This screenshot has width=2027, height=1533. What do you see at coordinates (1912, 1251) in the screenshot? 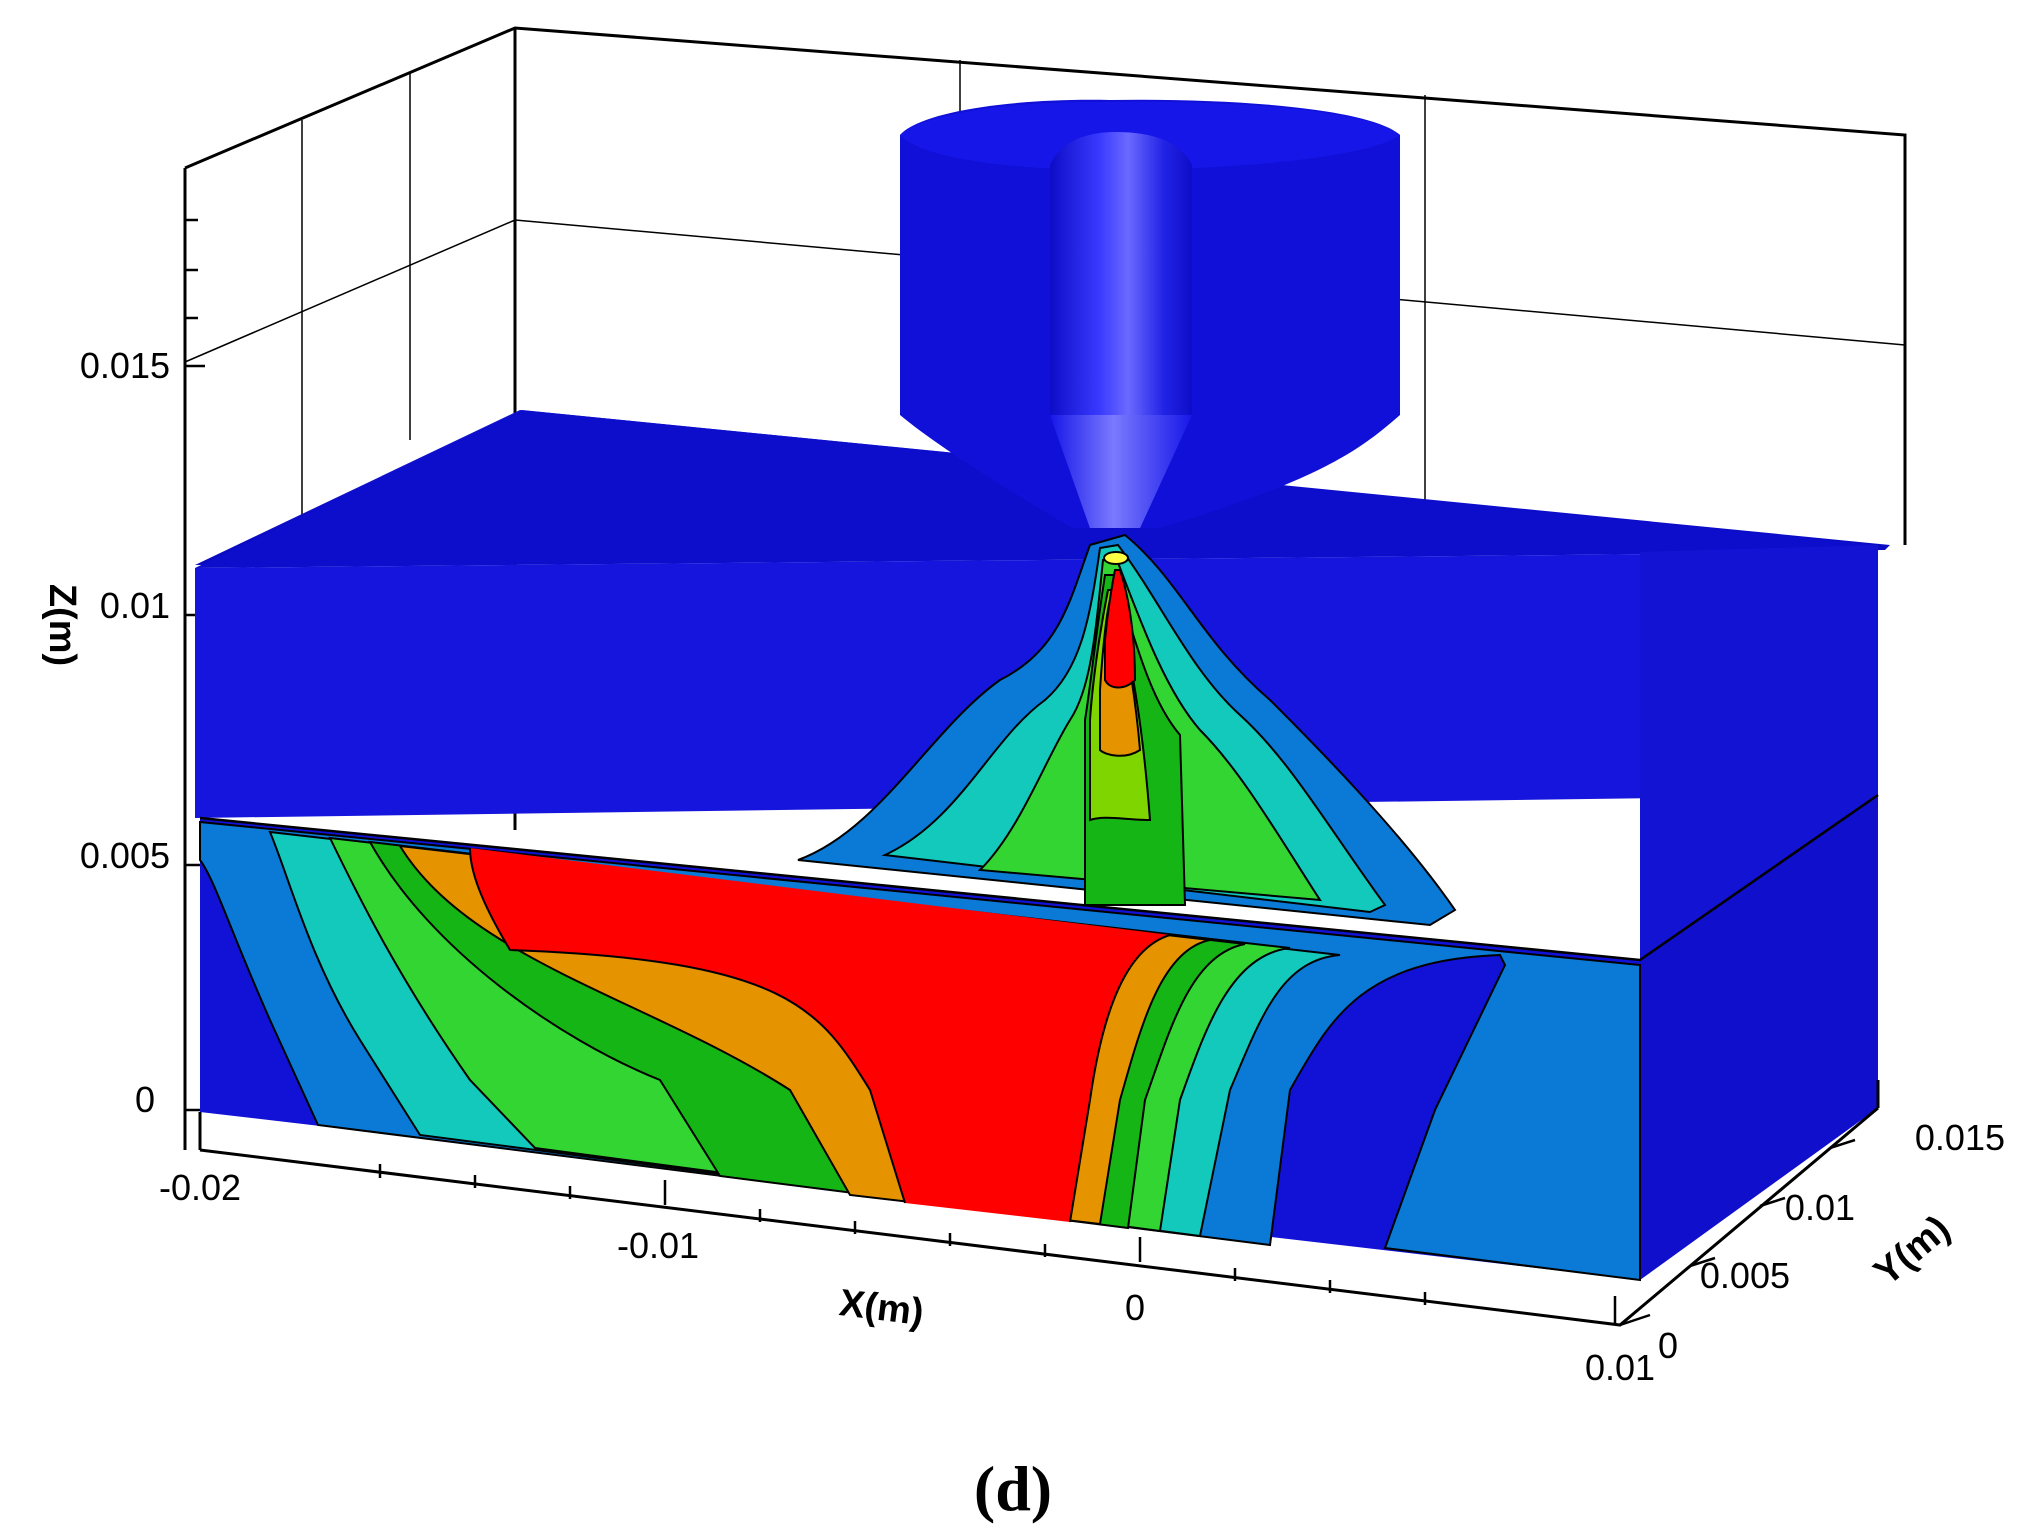
I see `y-axis-title: Y(m)` at bounding box center [1912, 1251].